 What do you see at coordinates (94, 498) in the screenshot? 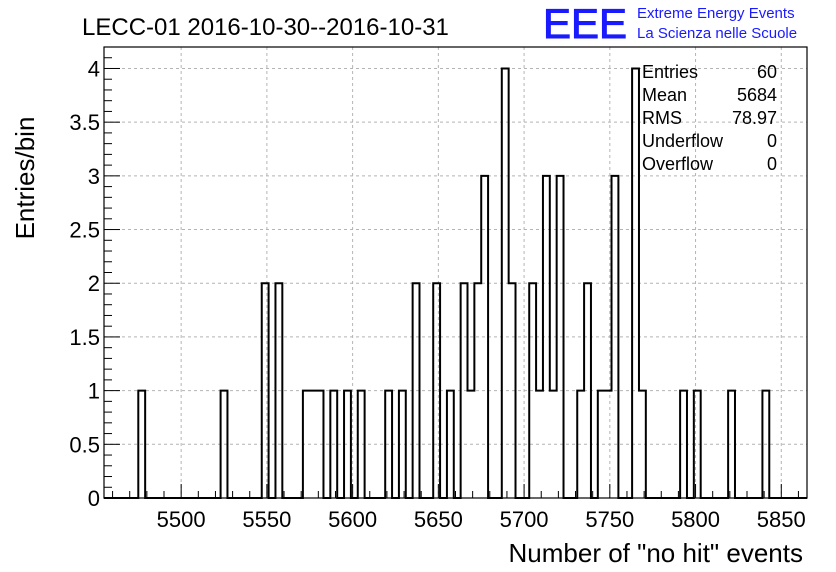
I see `y-tick-label: 0` at bounding box center [94, 498].